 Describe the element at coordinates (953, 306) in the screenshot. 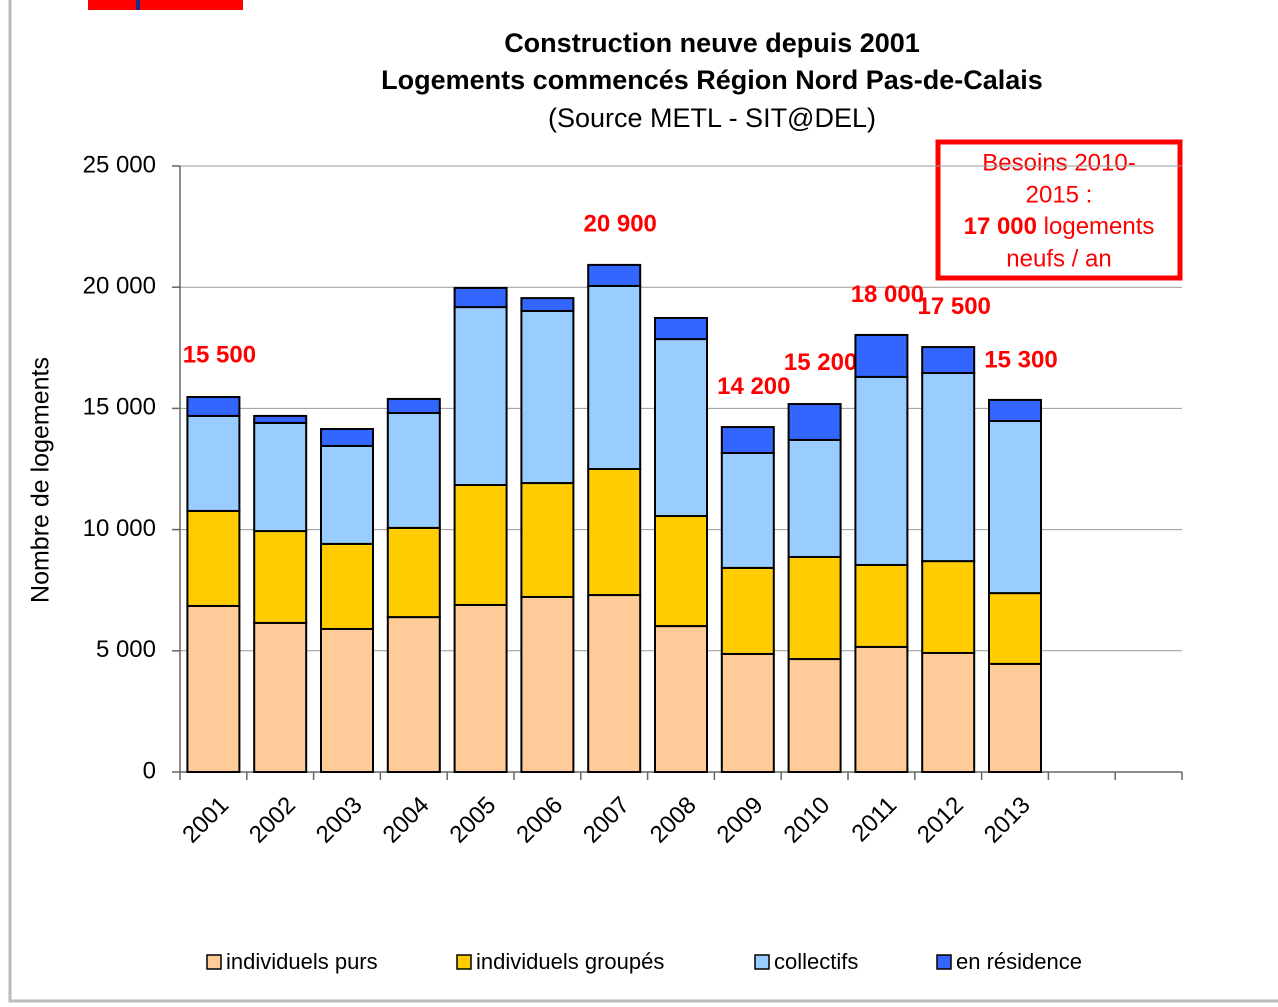

I see `total-label: 17 500` at that location.